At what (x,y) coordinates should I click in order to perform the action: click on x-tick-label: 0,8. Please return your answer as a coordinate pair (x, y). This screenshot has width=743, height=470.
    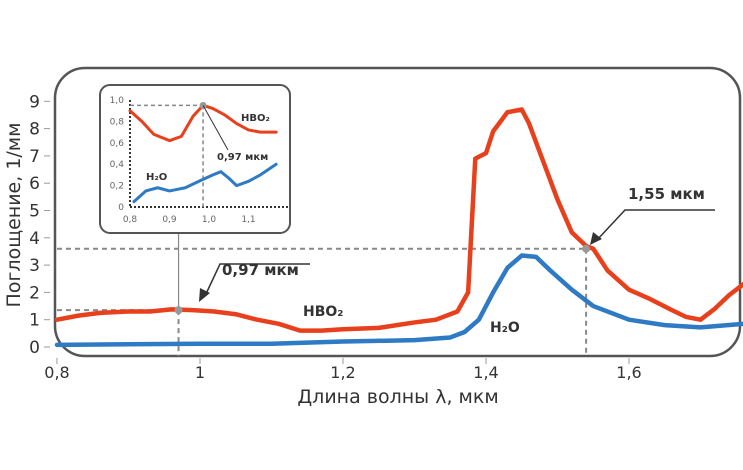
    Looking at the image, I should click on (56, 372).